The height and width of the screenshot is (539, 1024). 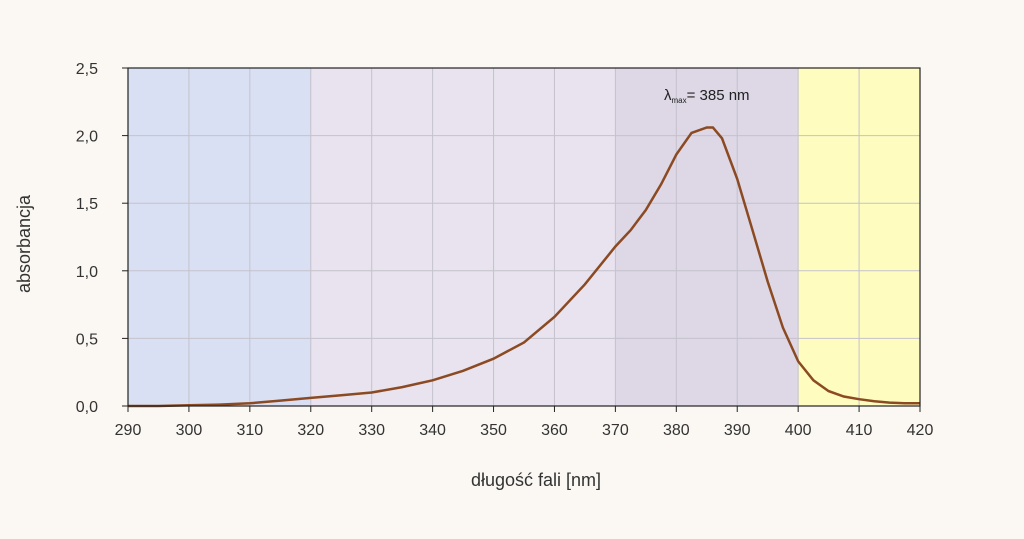 I want to click on y-tick-label: 2,0, so click(x=87, y=137).